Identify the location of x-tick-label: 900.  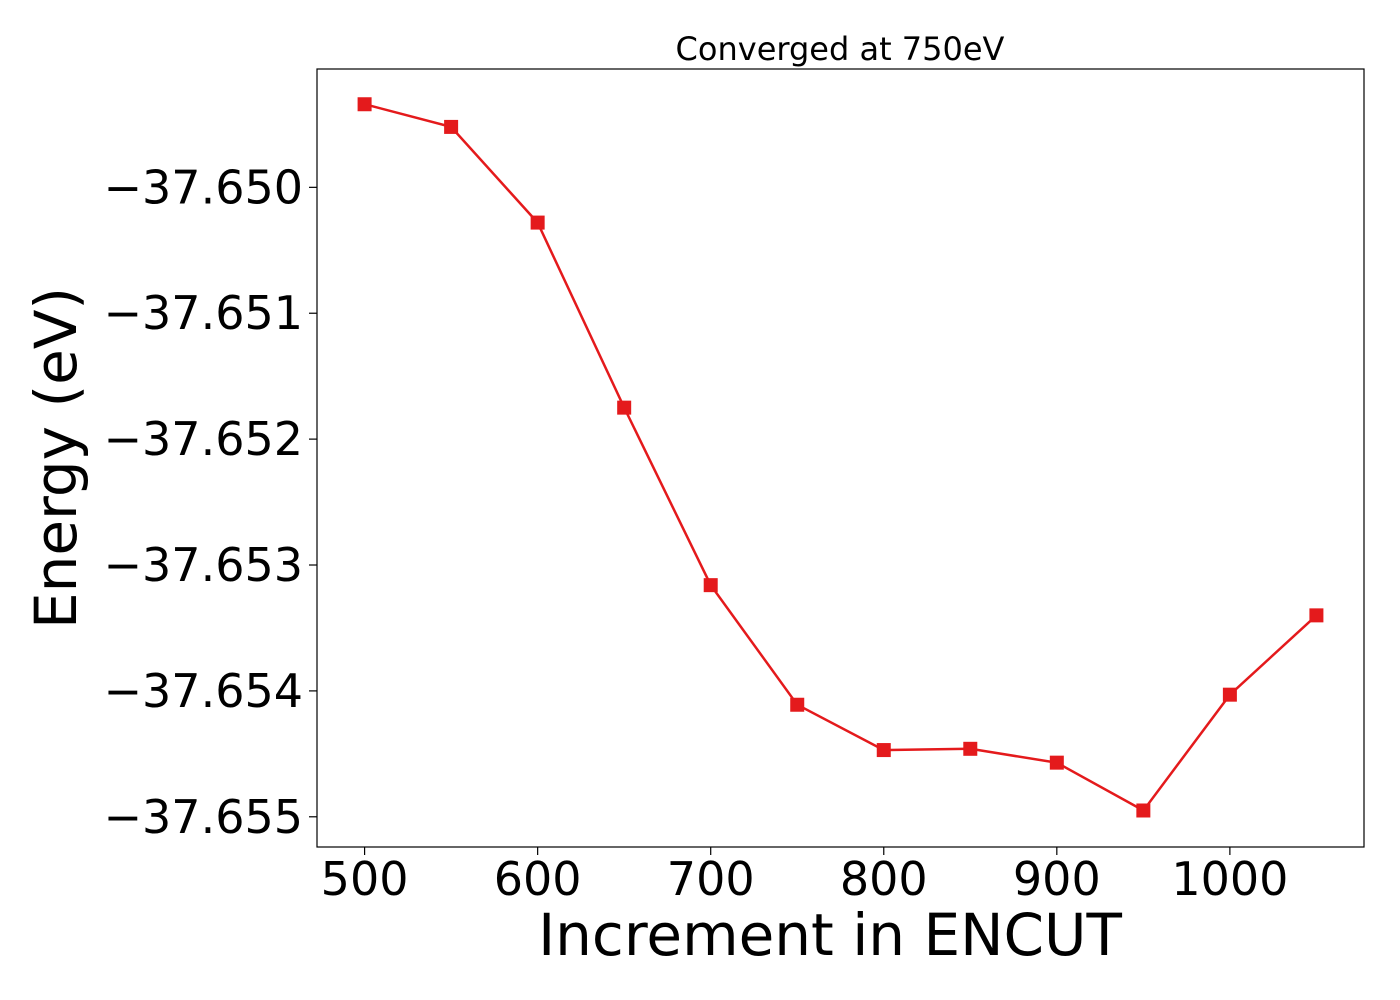
(1057, 879).